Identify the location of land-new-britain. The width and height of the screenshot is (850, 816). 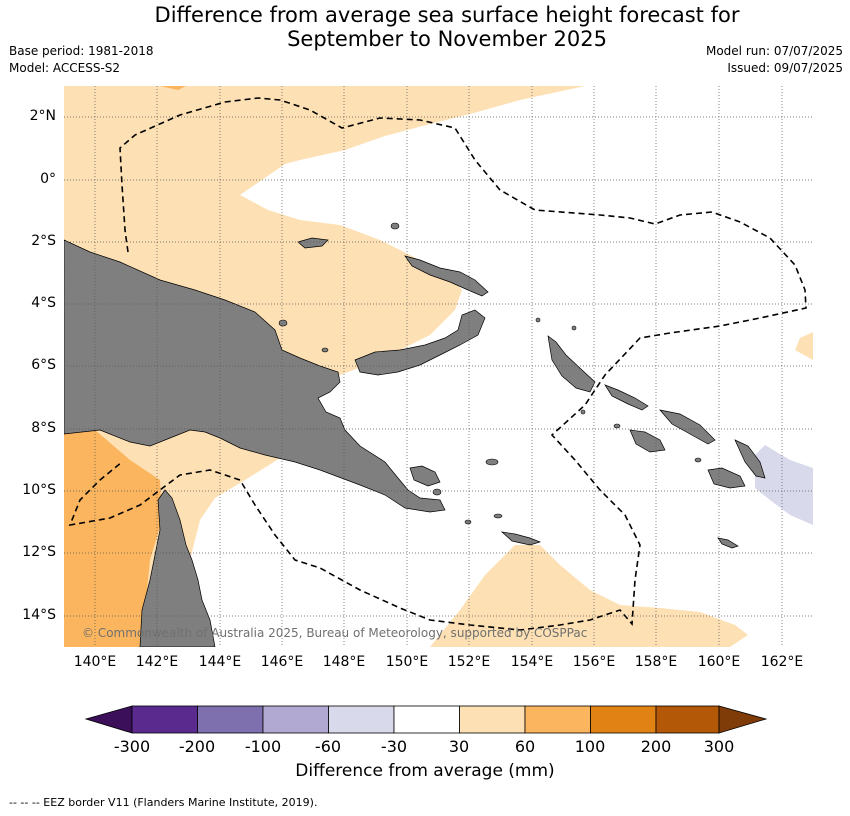
(420, 342).